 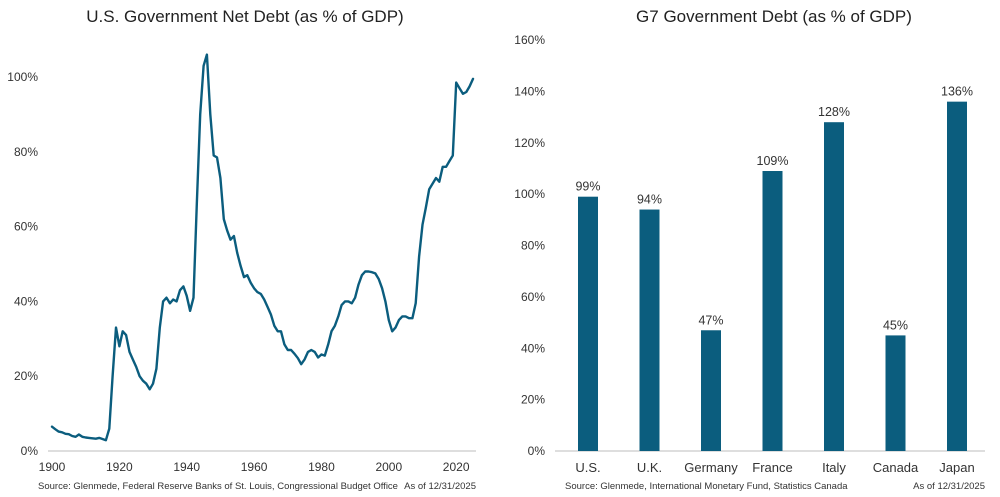 What do you see at coordinates (456, 467) in the screenshot?
I see `line-x-tick-label: 2020` at bounding box center [456, 467].